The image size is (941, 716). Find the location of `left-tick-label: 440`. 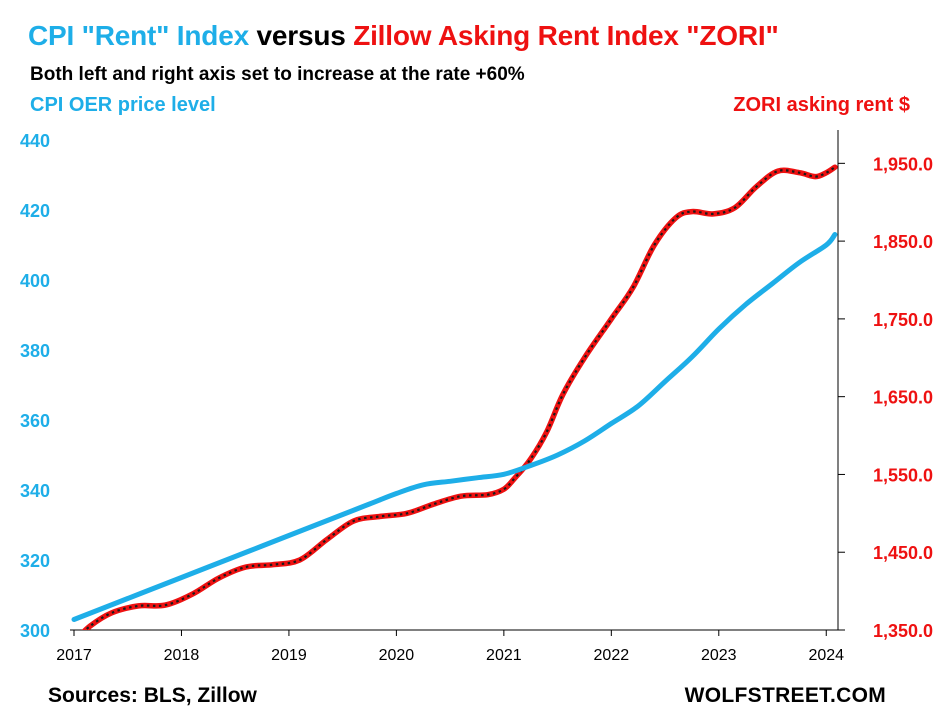

left-tick-label: 440 is located at coordinates (35, 141).